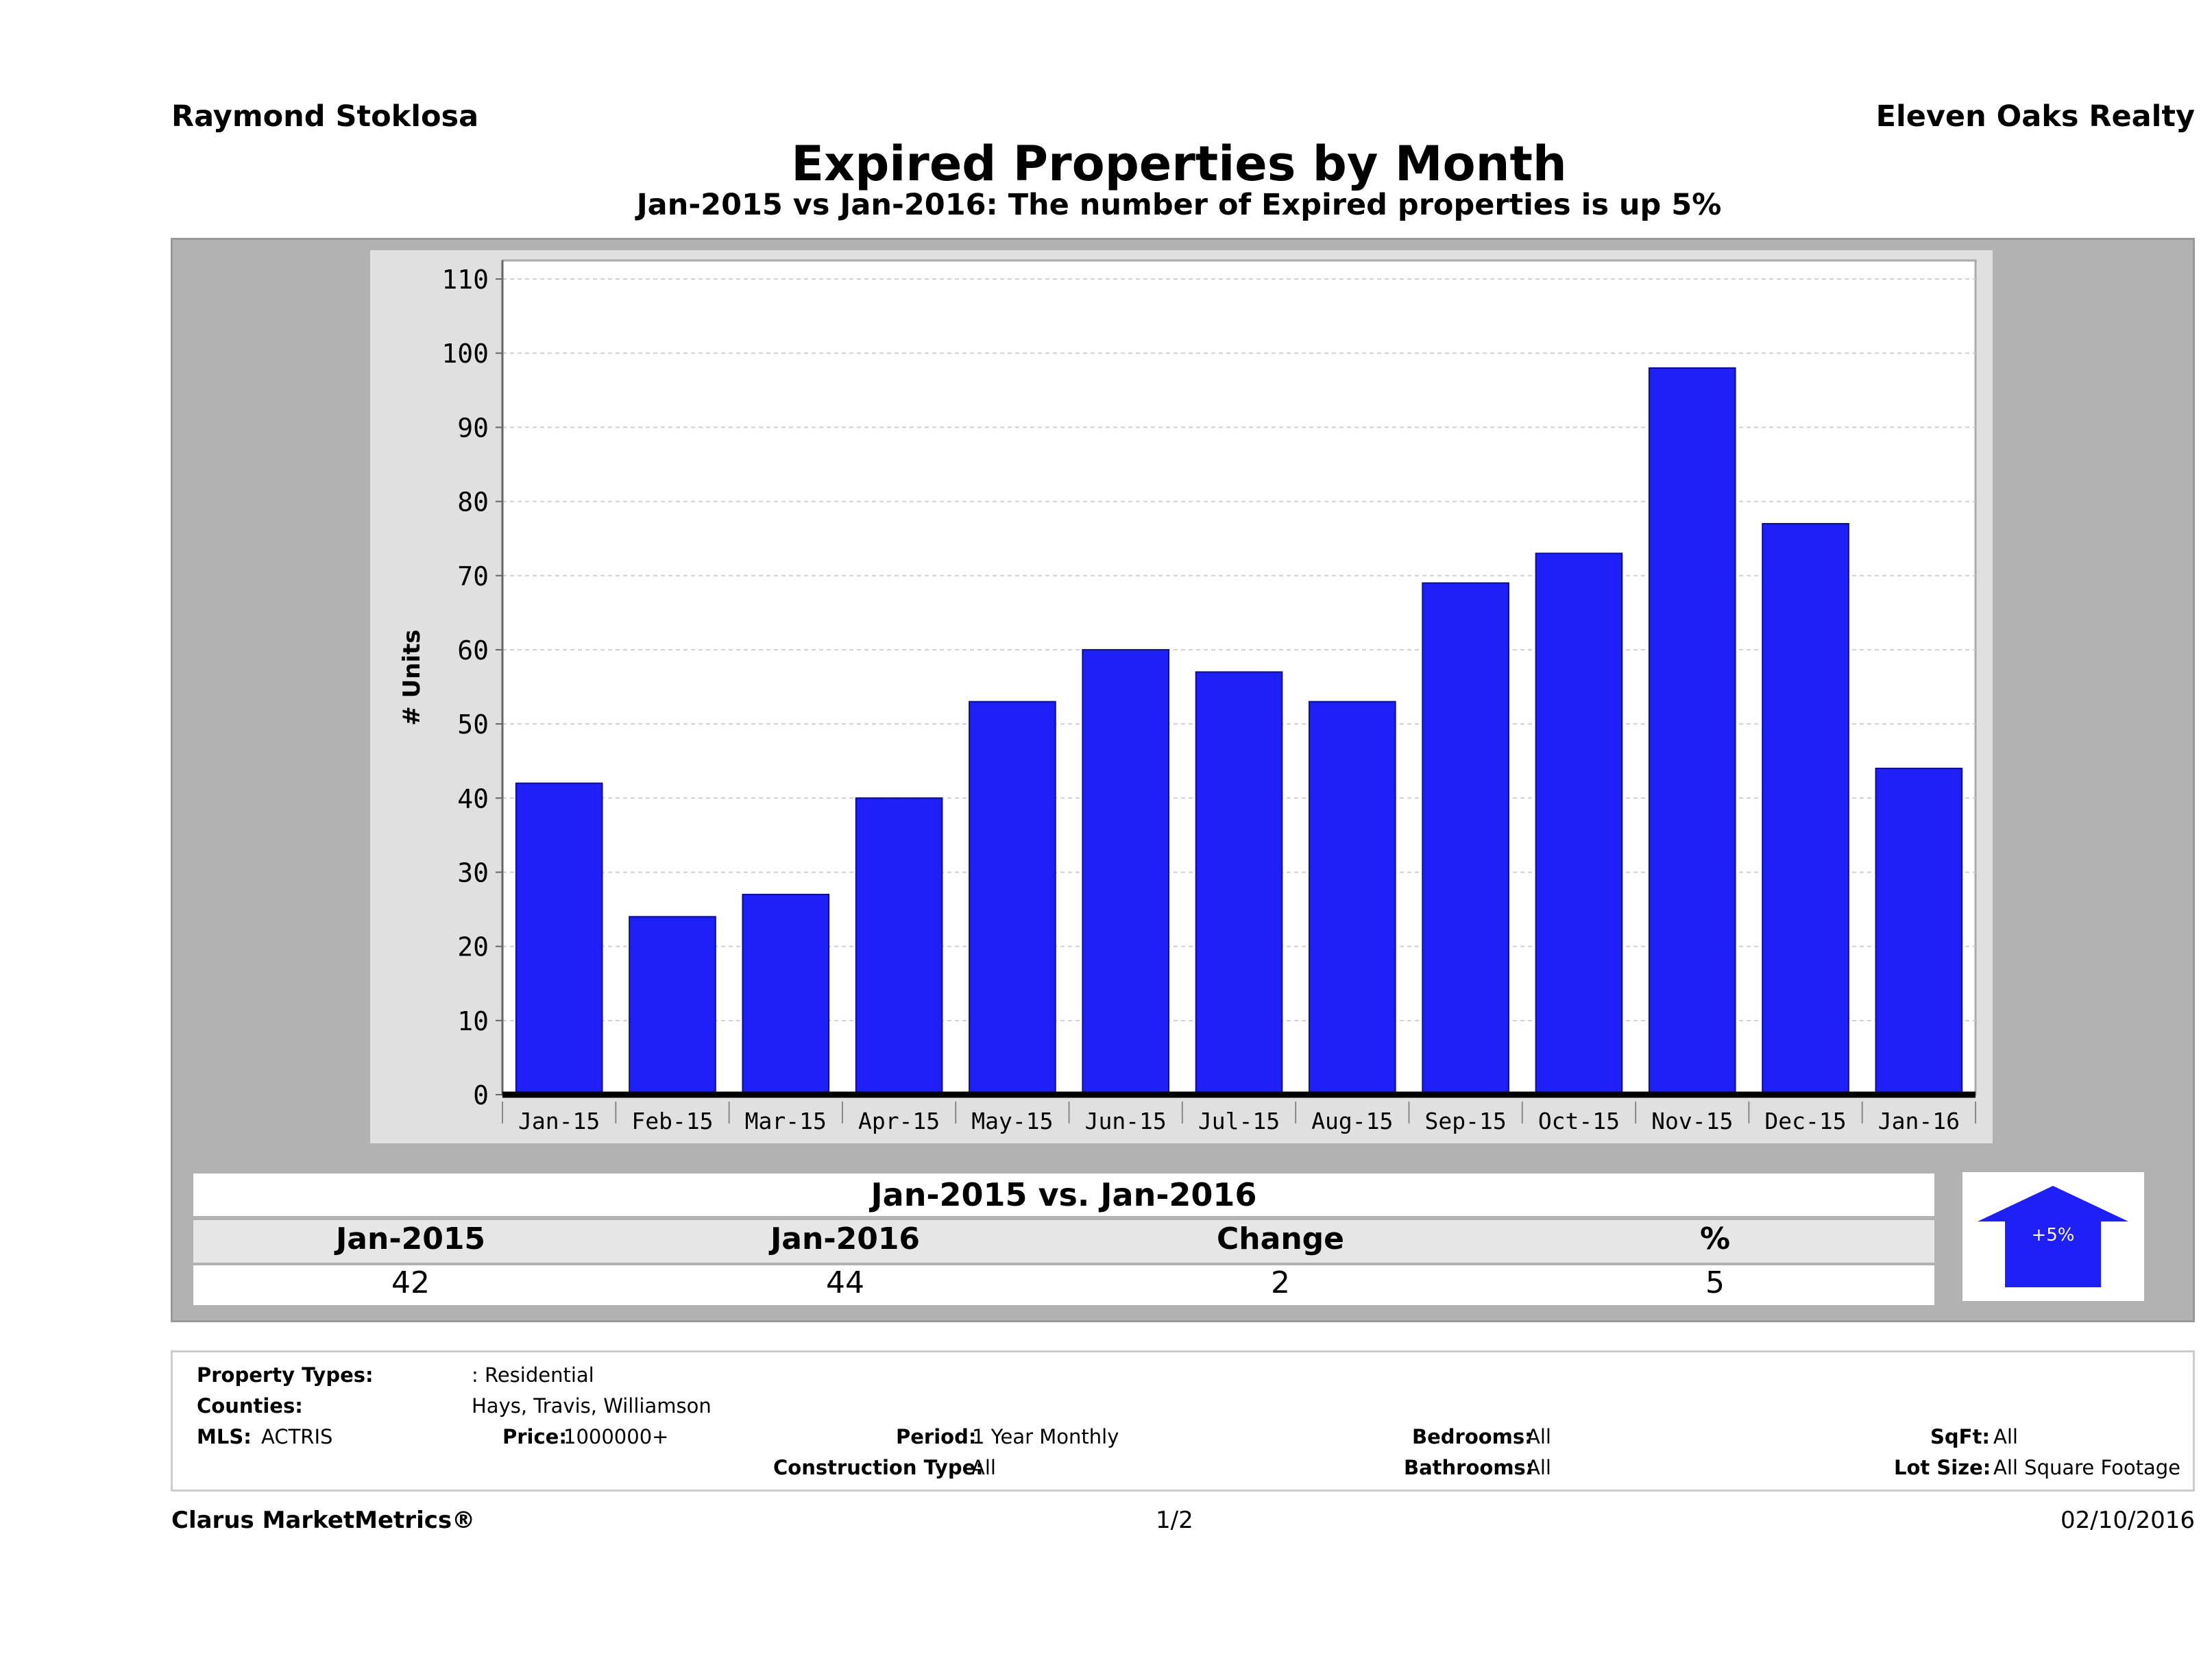  Describe the element at coordinates (1126, 1121) in the screenshot. I see `x-tick-label: Jun-15` at that location.